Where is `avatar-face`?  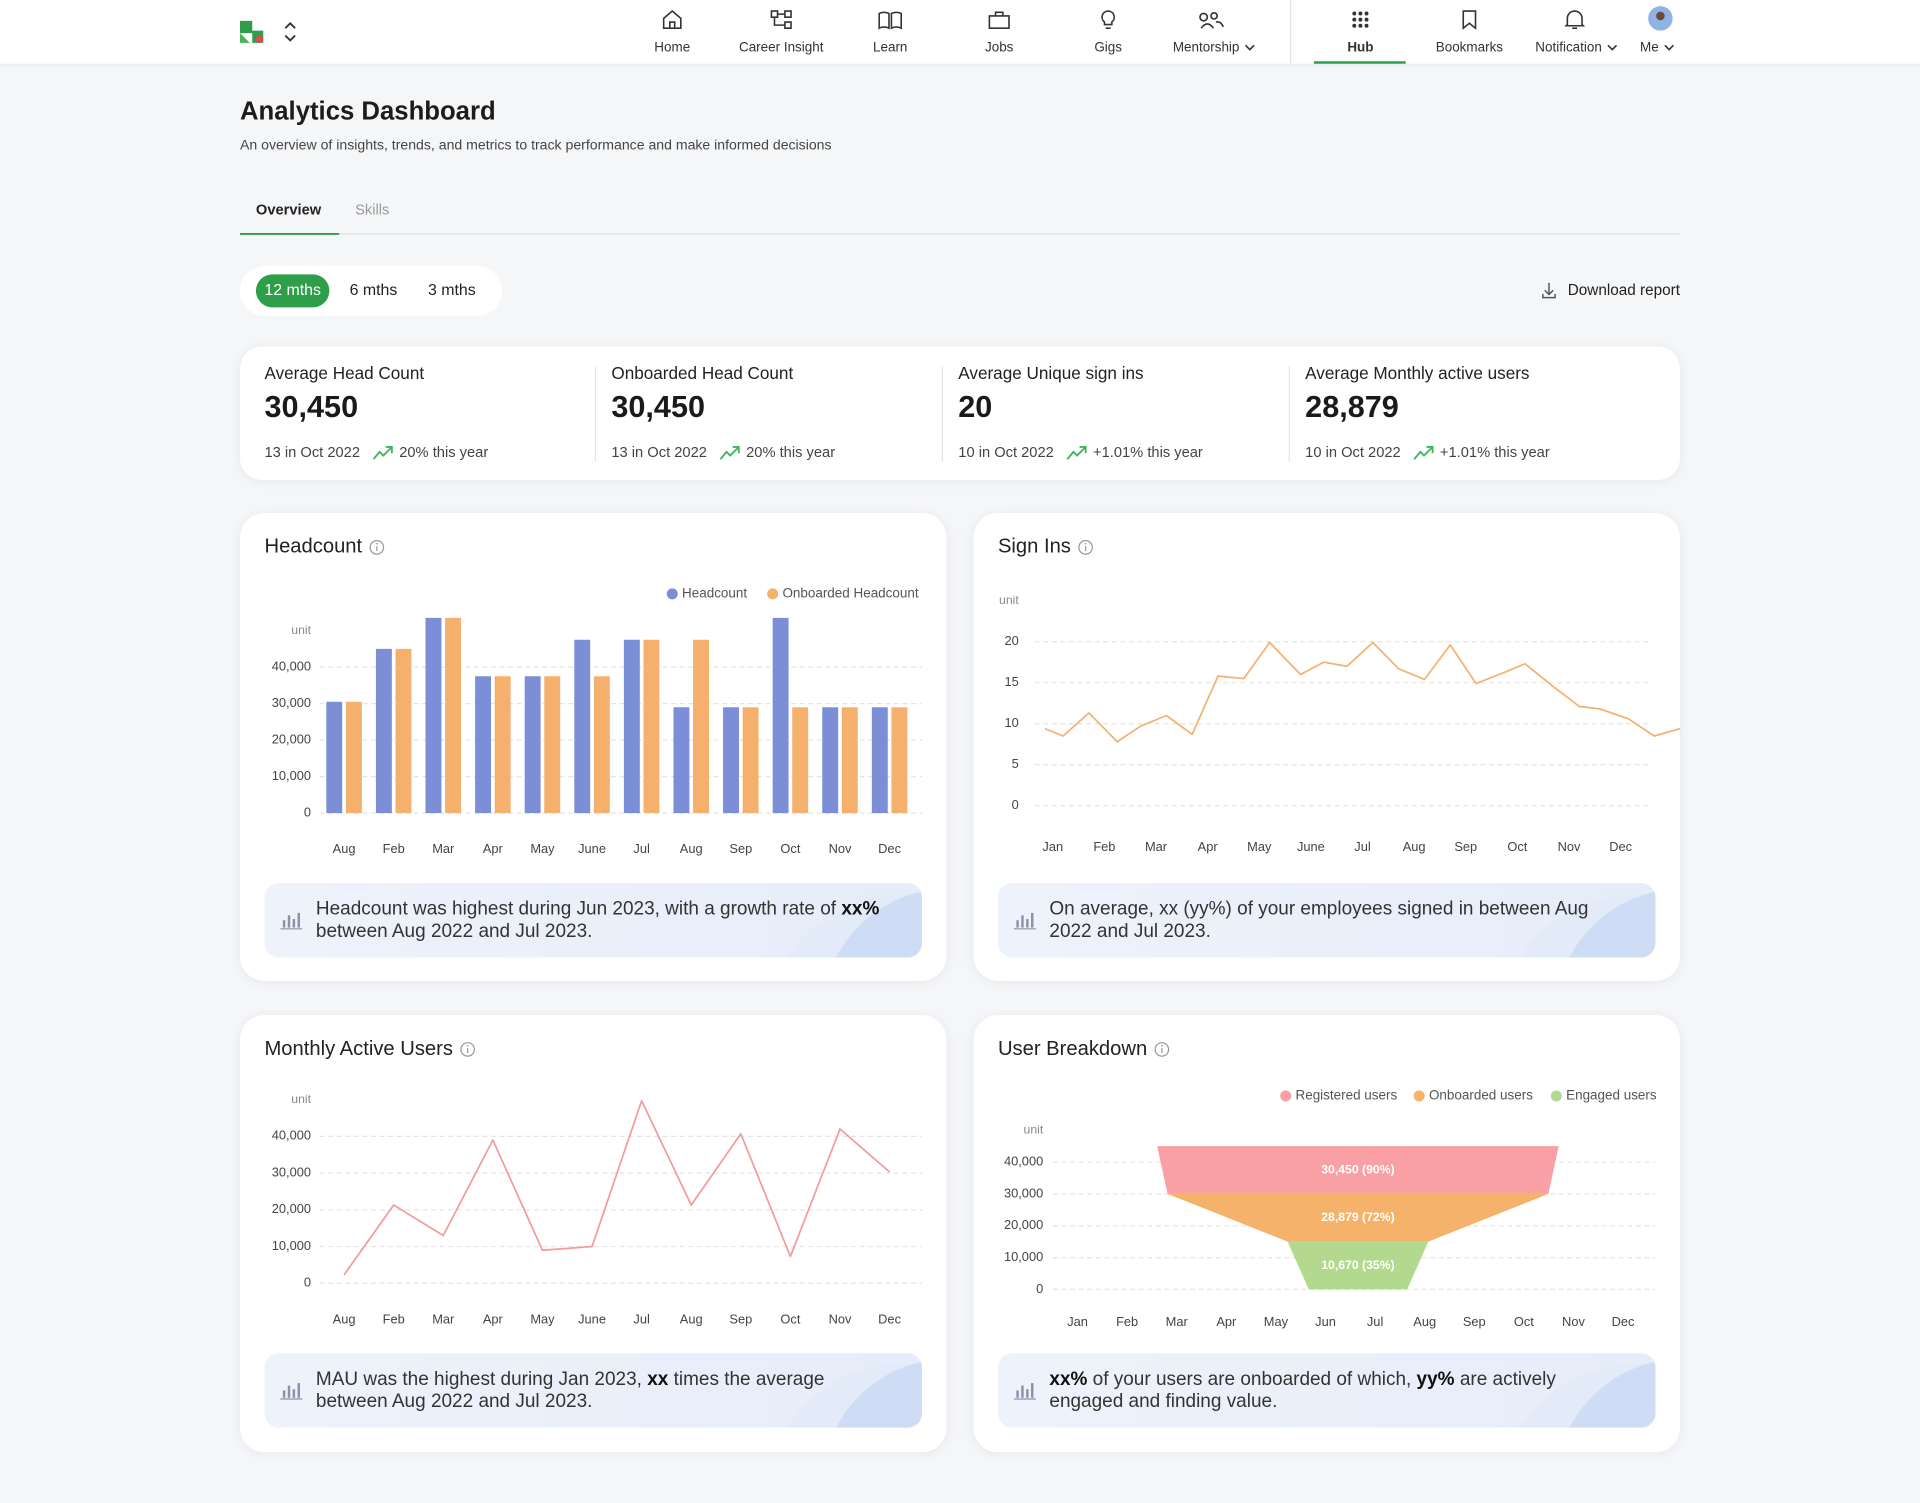
avatar-face is located at coordinates (1660, 16).